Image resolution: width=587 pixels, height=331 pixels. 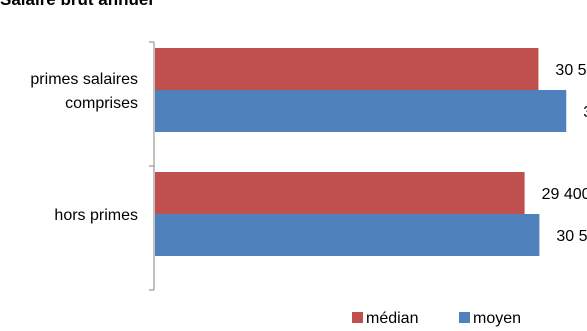 I want to click on data-label: 30 575, so click(x=571, y=236).